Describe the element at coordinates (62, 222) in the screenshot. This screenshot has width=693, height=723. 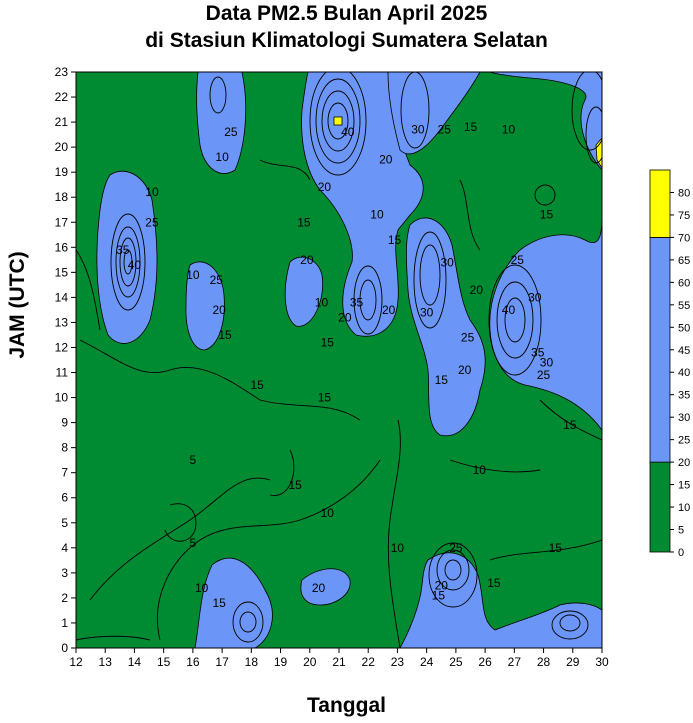
I see `y-tick-label: 17` at that location.